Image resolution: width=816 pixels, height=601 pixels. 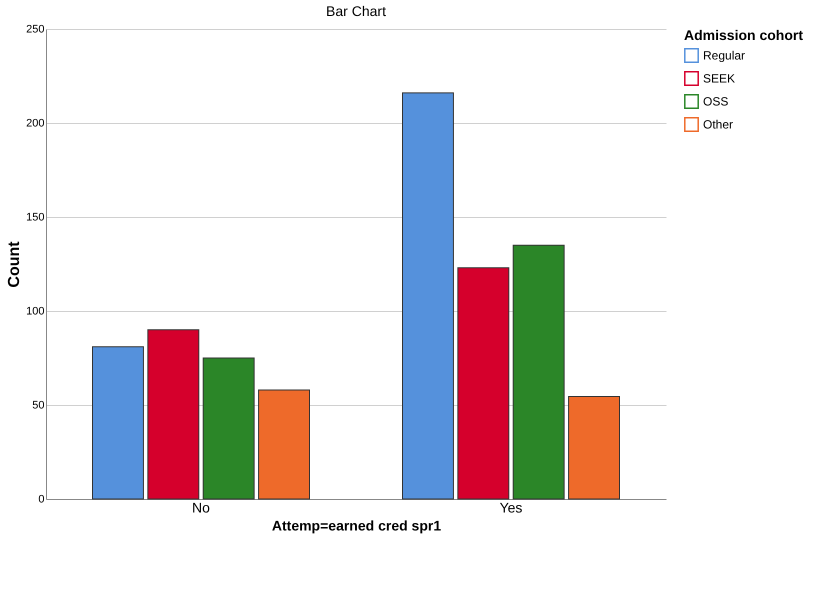 What do you see at coordinates (715, 101) in the screenshot?
I see `legend-label: OSS` at bounding box center [715, 101].